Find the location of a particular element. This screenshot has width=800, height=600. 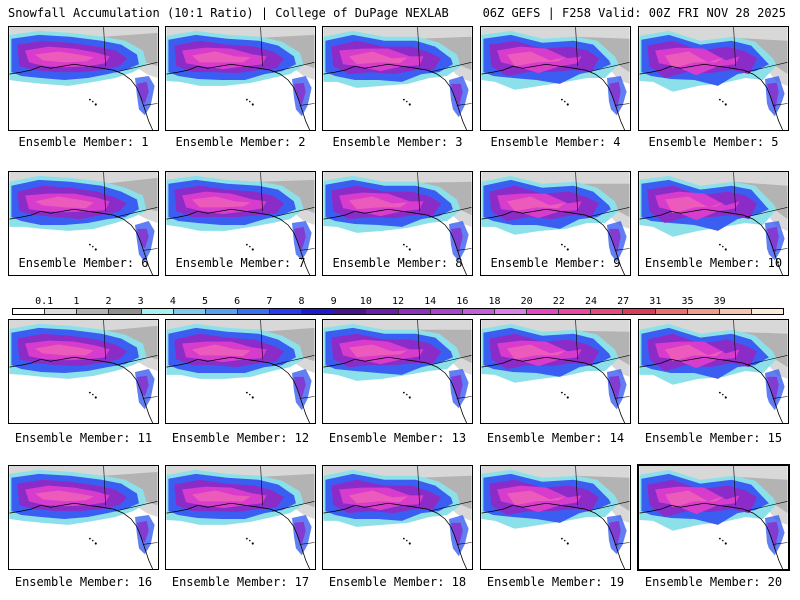

color-scale-labels: 0.1 1 2 3 4 5 6 7 8 9 10 12 14 16 18 20 22 24 27 31 35 39 is located at coordinates (398, 302).